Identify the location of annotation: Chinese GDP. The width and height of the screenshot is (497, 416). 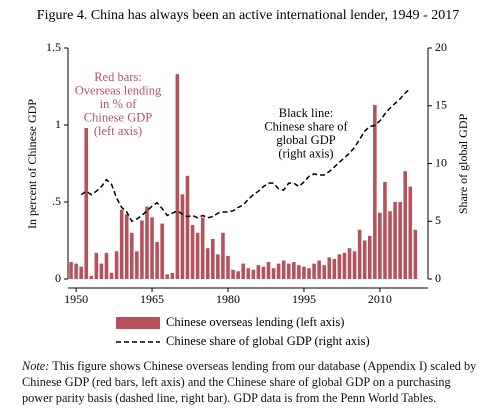
(118, 117).